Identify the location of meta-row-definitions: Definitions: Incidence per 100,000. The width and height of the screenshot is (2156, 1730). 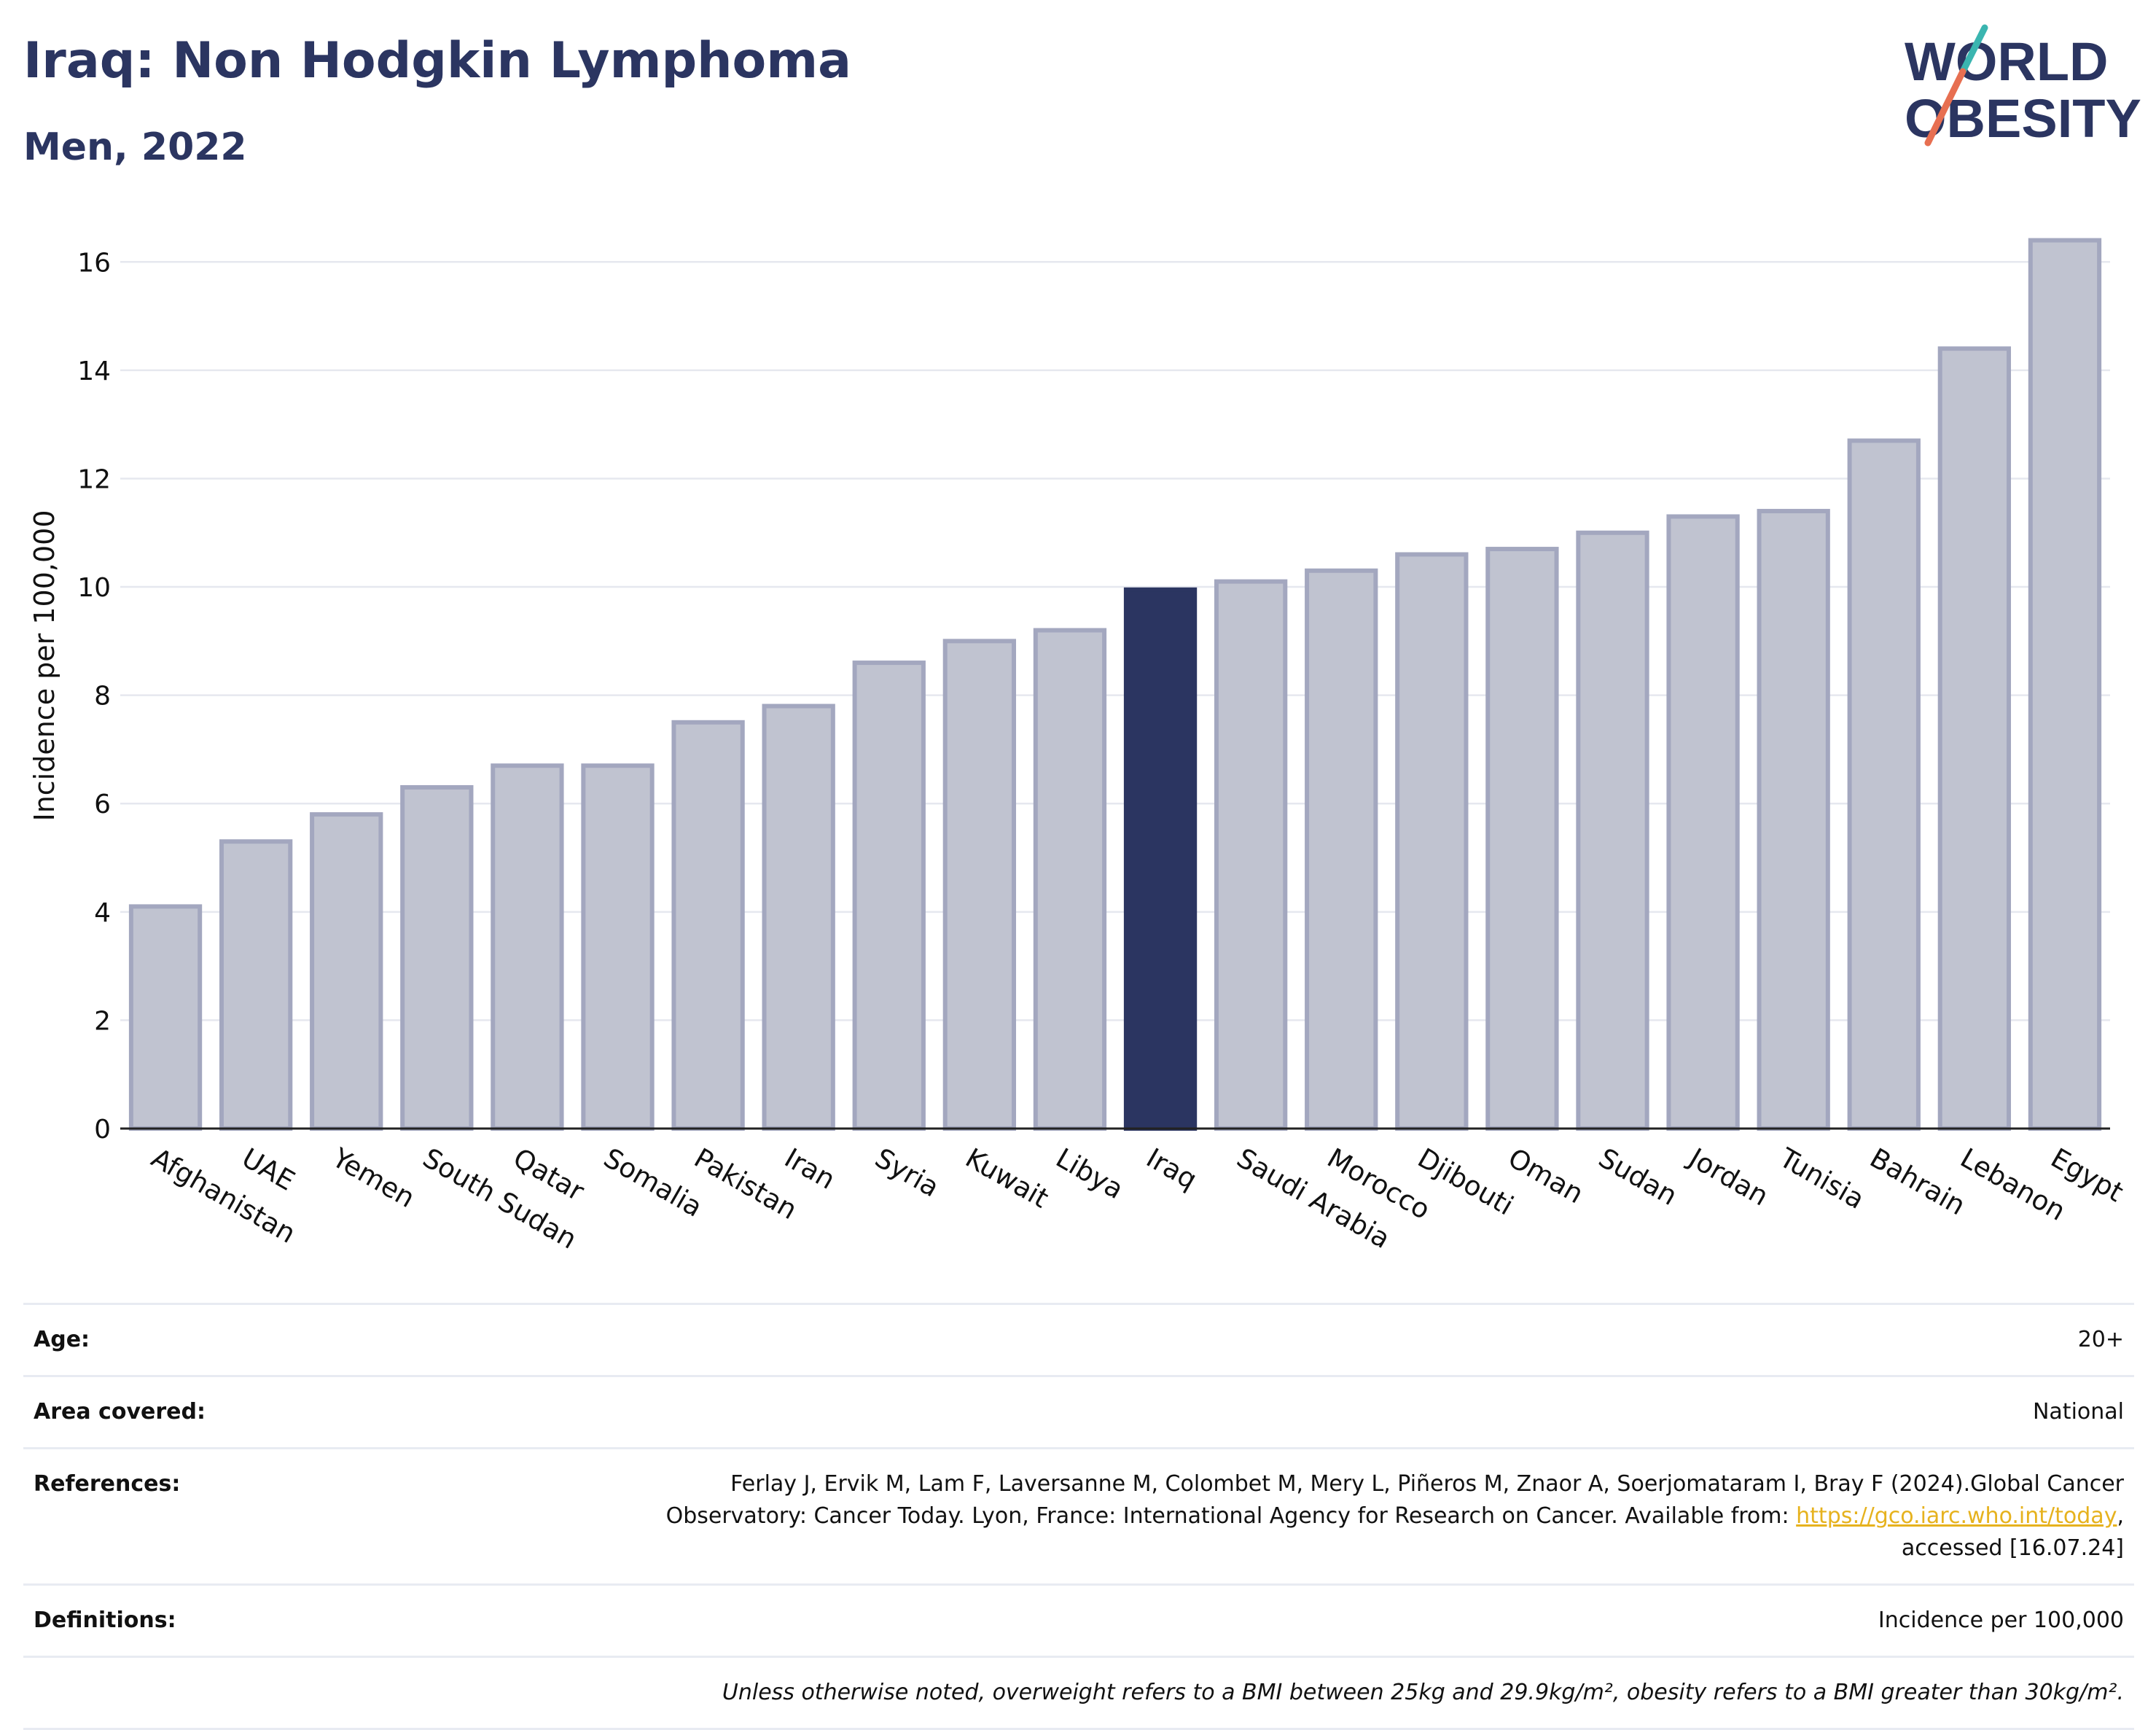
(1079, 1619).